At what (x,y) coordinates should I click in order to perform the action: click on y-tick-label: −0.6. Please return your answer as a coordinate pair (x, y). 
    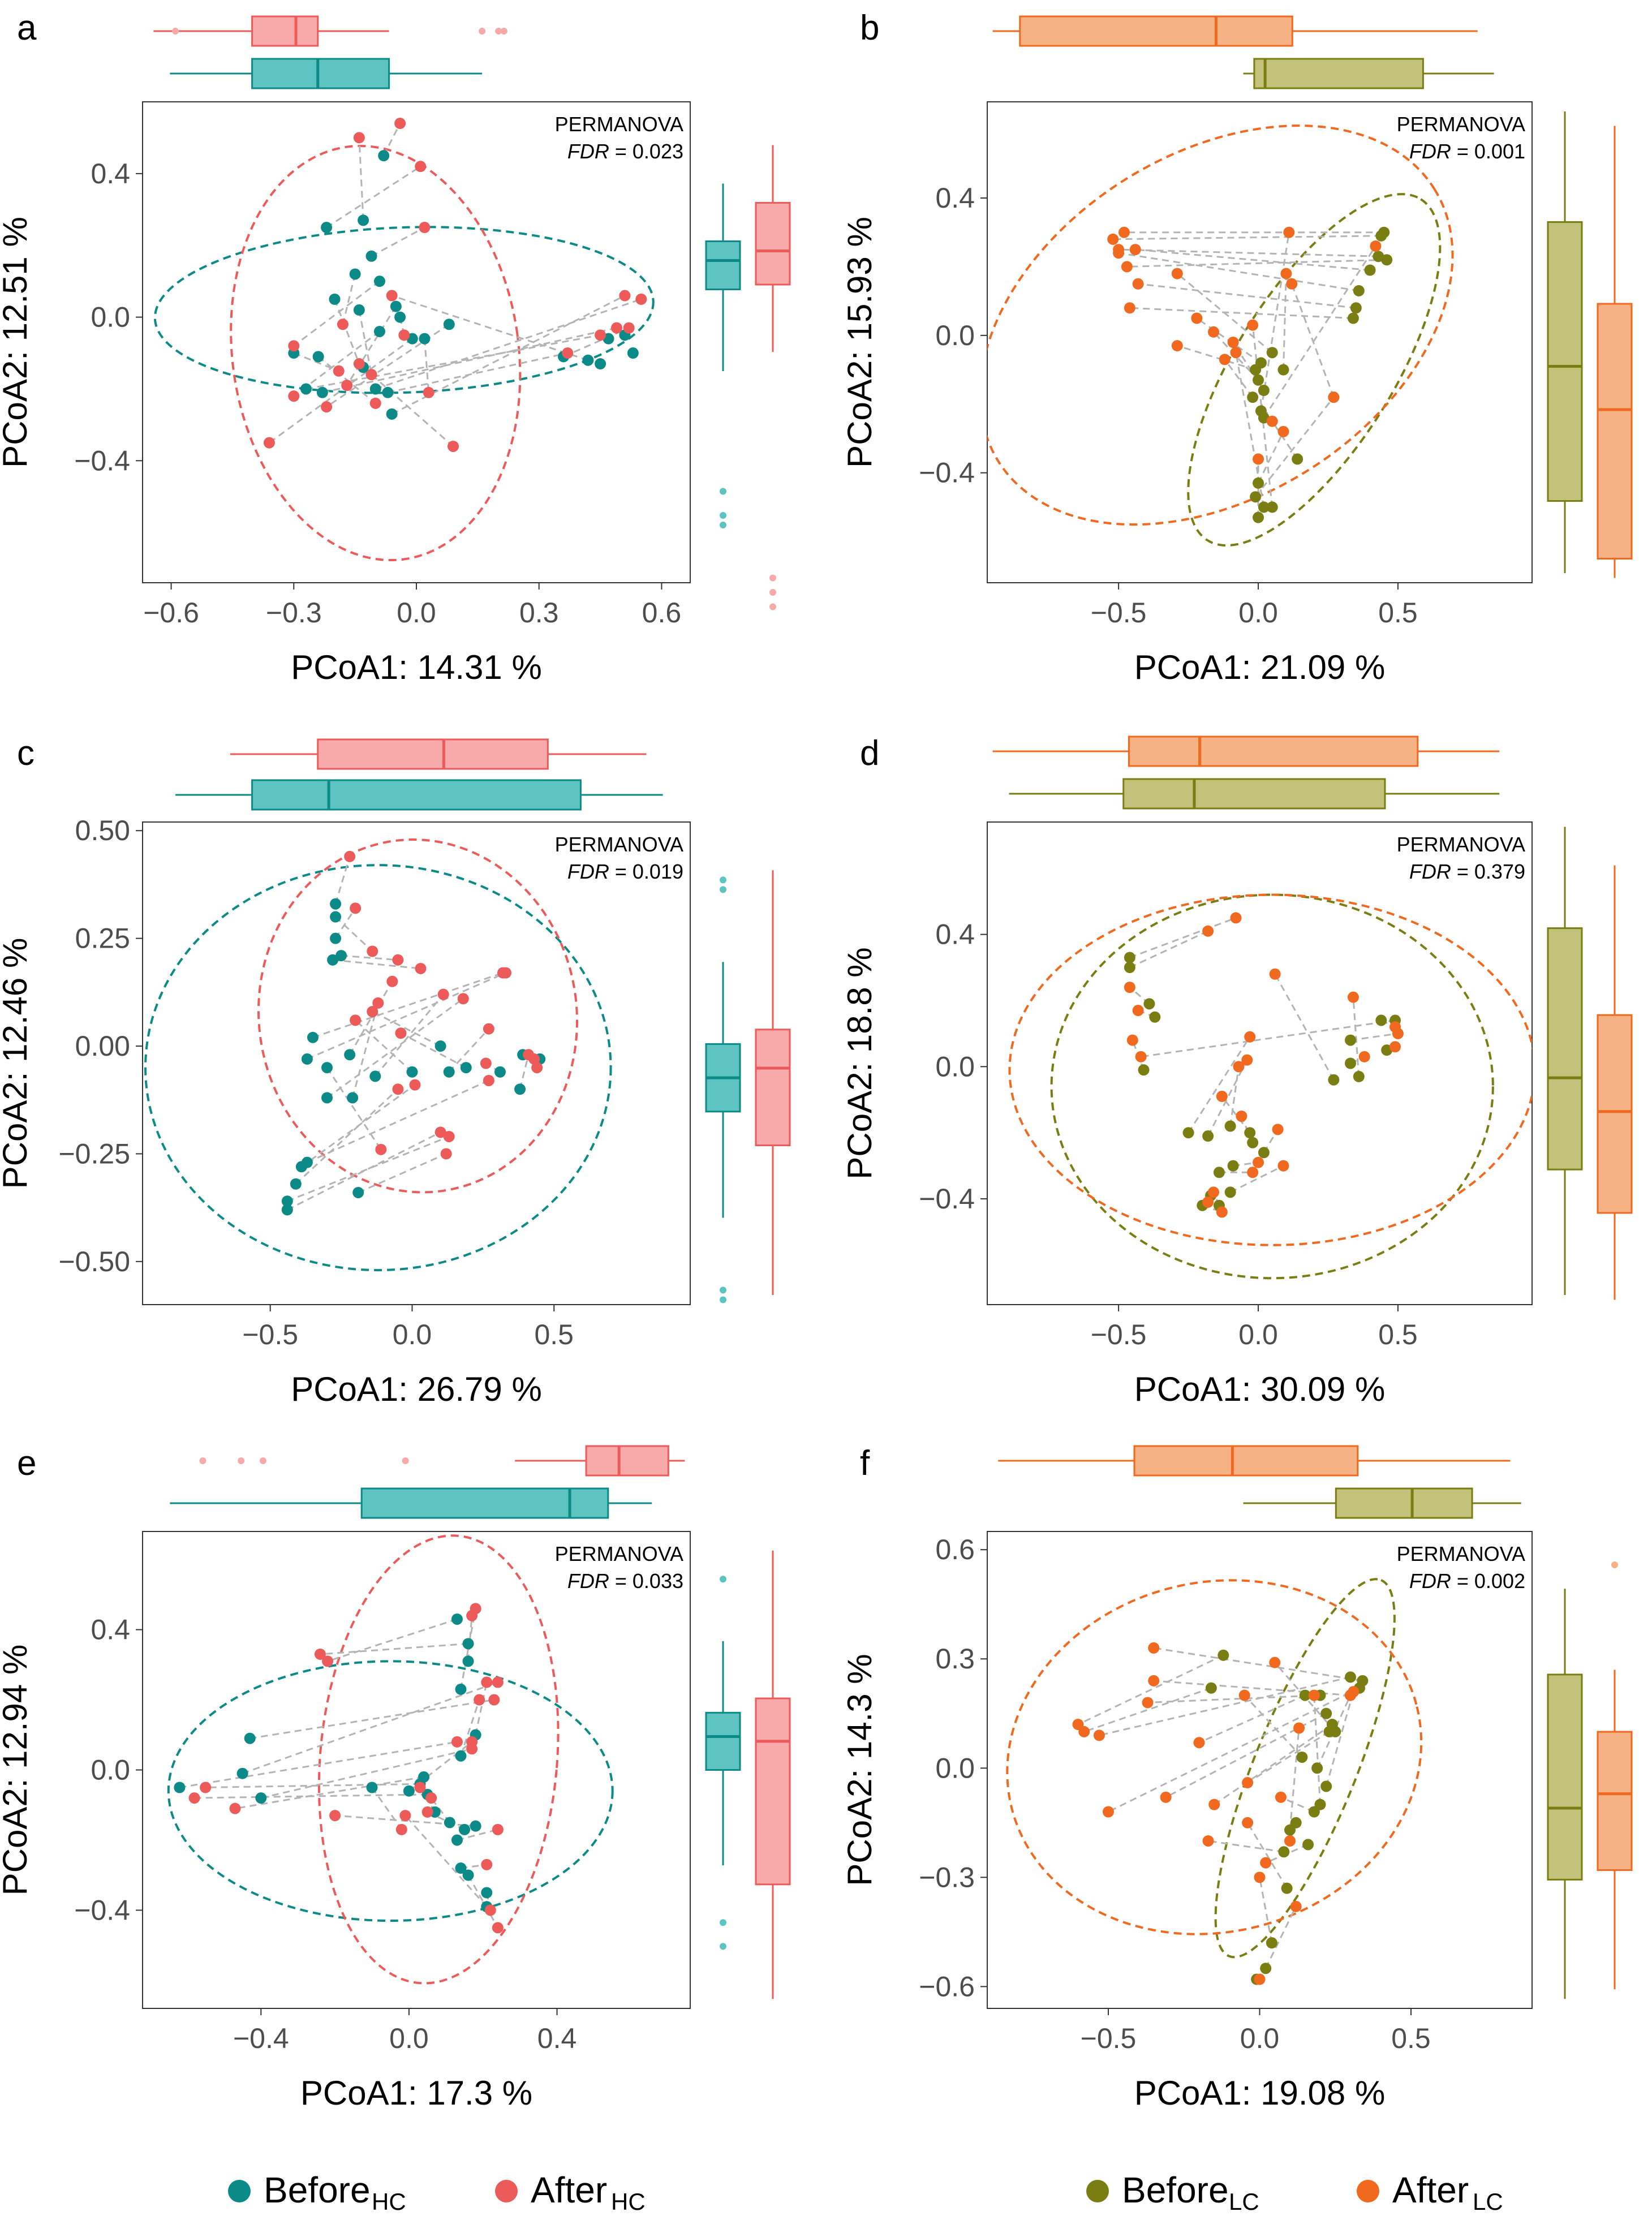
    Looking at the image, I should click on (947, 1986).